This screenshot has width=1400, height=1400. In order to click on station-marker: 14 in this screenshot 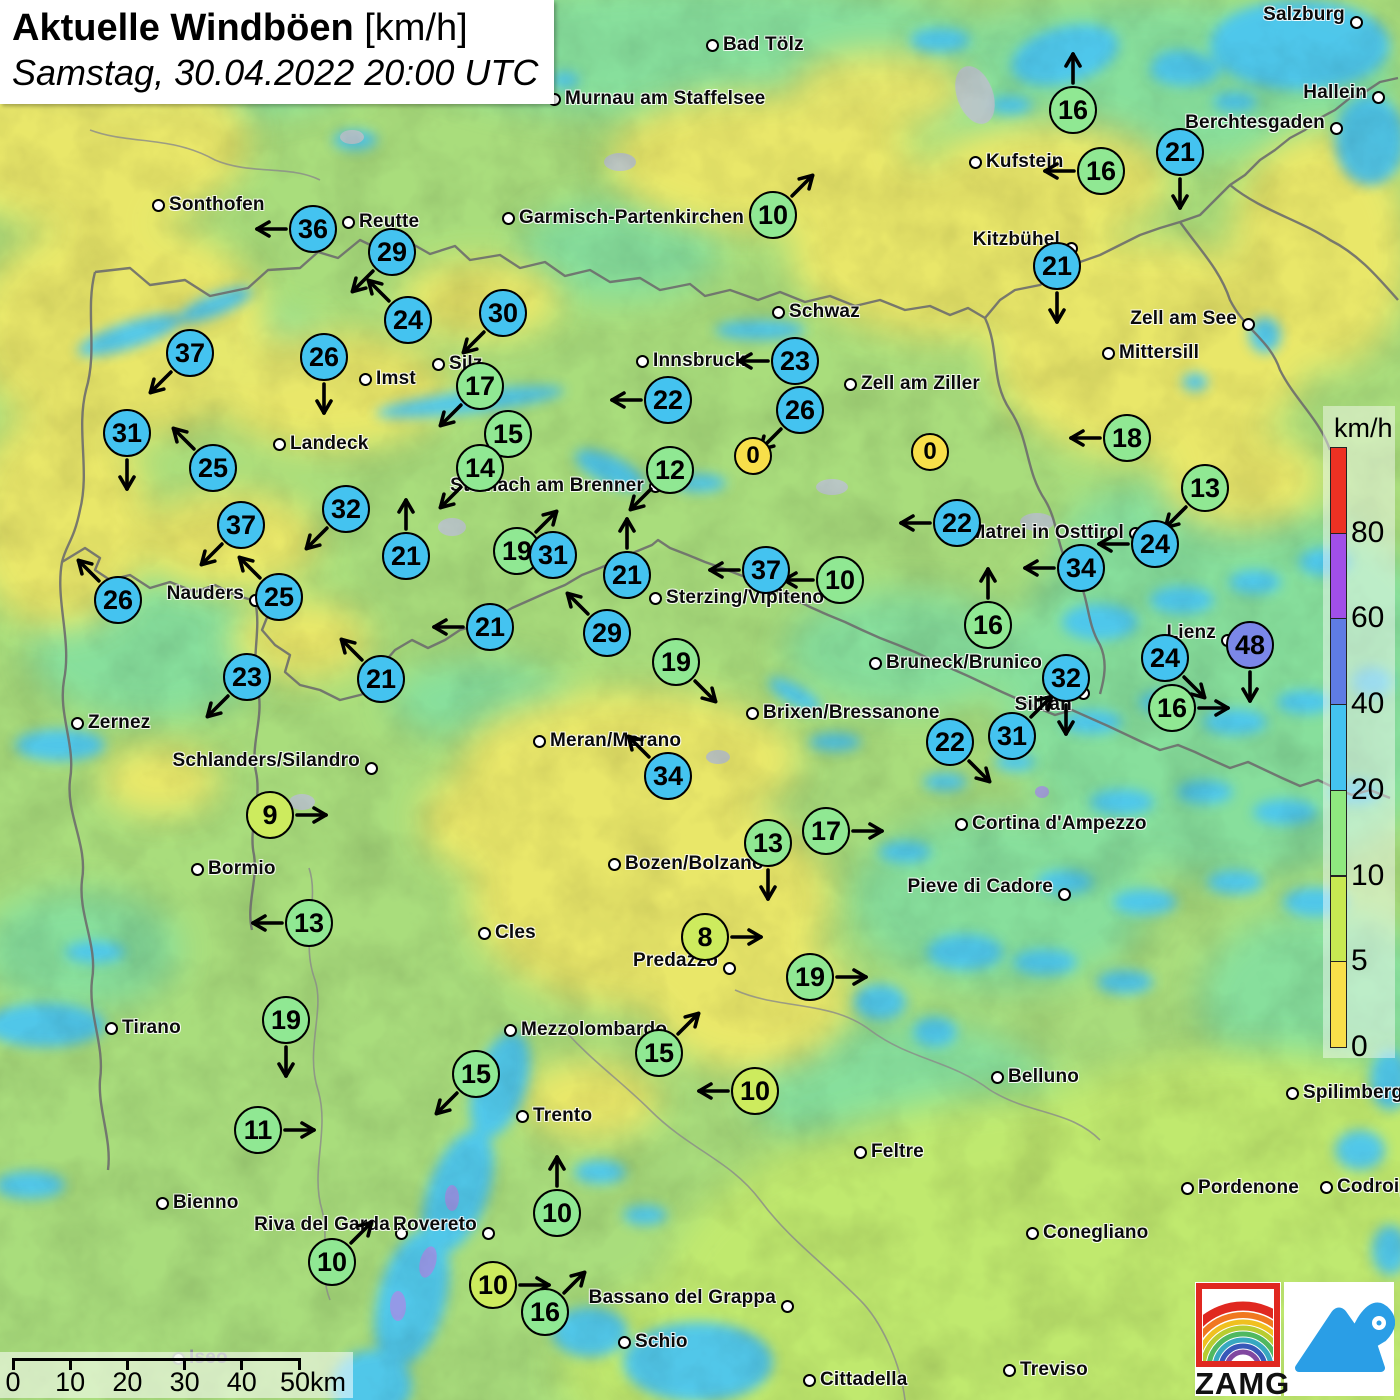, I will do `click(480, 468)`.